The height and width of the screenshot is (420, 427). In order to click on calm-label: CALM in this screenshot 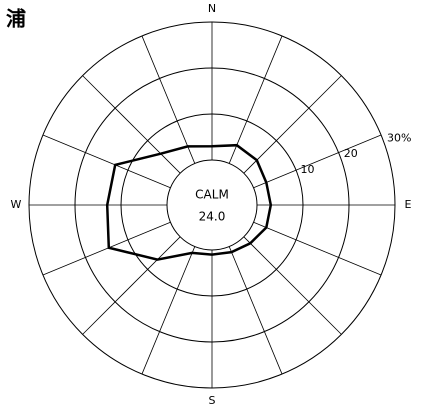, I will do `click(212, 195)`.